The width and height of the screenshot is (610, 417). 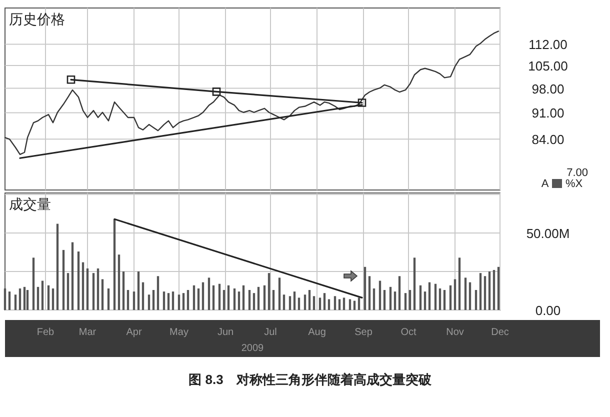 What do you see at coordinates (548, 113) in the screenshot?
I see `y-tick-label: 91.00` at bounding box center [548, 113].